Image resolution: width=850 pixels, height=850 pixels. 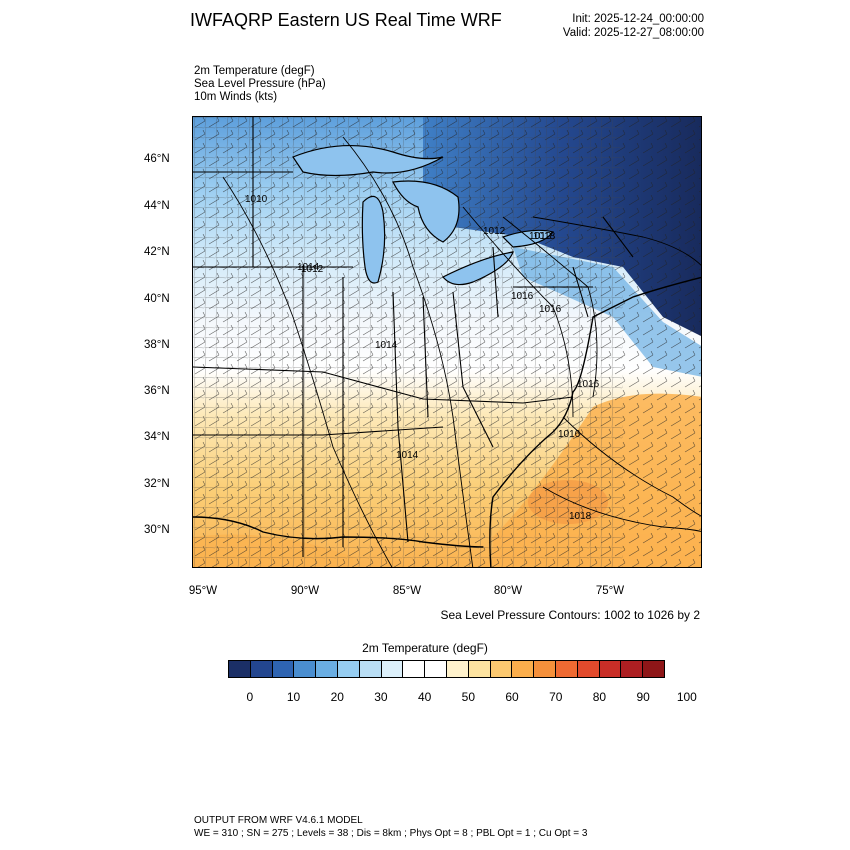 I want to click on lat-label: 42°N, so click(x=157, y=252).